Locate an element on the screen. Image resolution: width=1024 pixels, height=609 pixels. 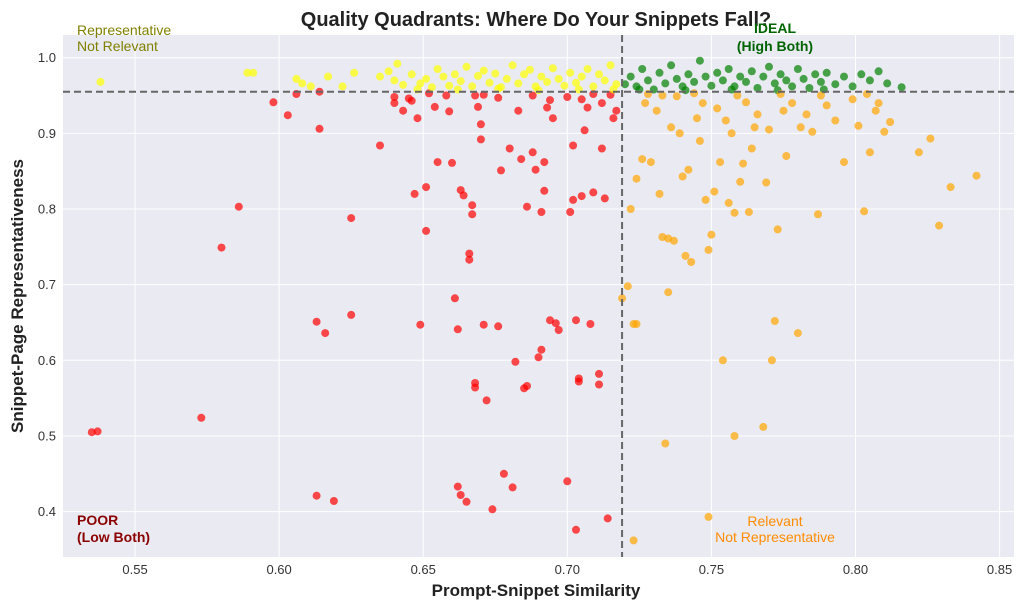
x-tick-label: 0.65 is located at coordinates (423, 569).